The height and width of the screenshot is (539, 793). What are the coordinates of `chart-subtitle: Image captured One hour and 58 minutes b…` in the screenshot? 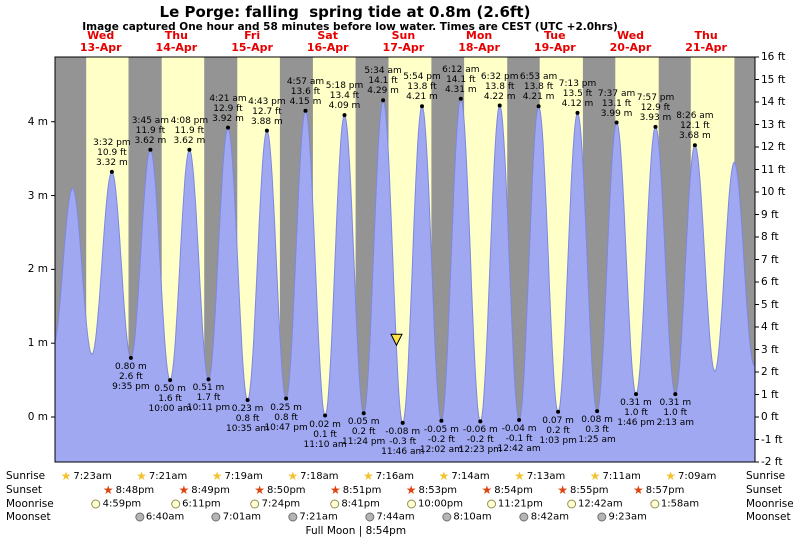 It's located at (350, 27).